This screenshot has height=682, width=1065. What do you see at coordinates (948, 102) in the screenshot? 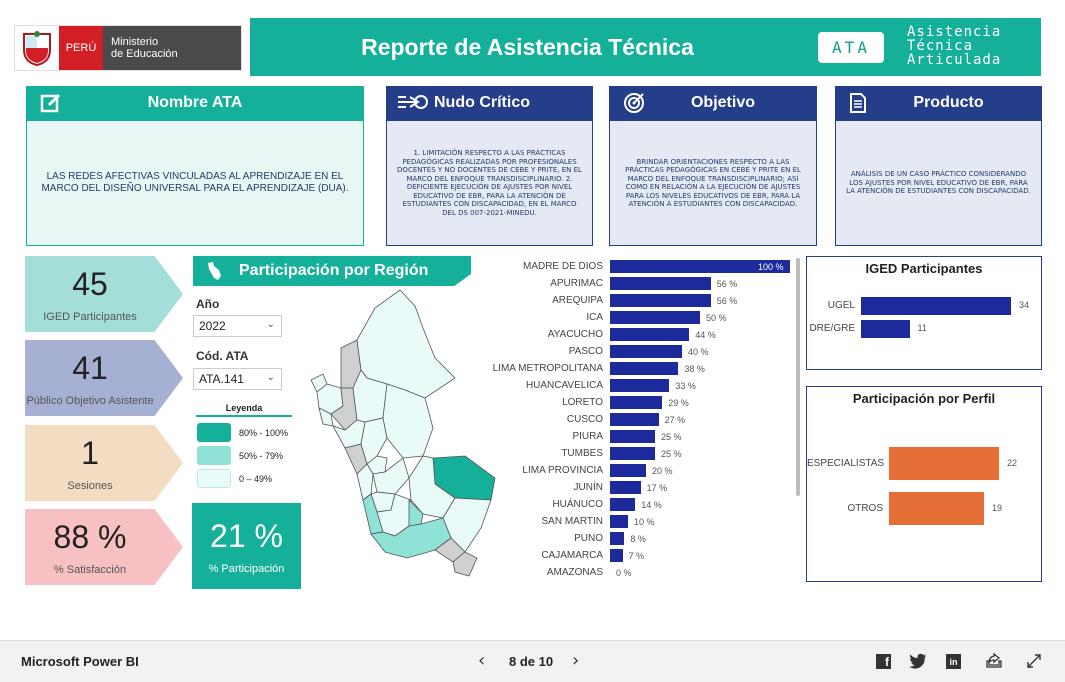
I see `producto-title: Producto` at bounding box center [948, 102].